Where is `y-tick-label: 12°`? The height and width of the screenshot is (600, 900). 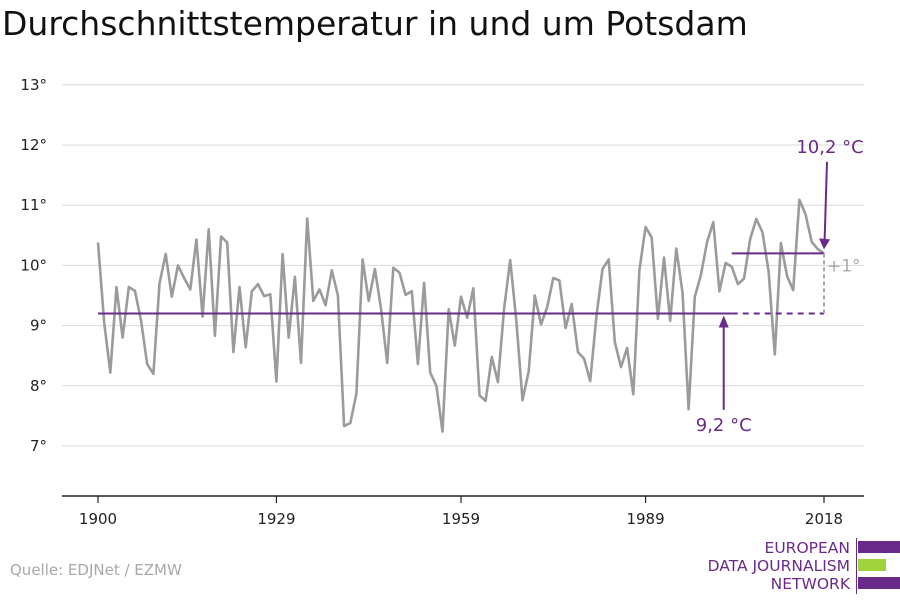 y-tick-label: 12° is located at coordinates (33, 145).